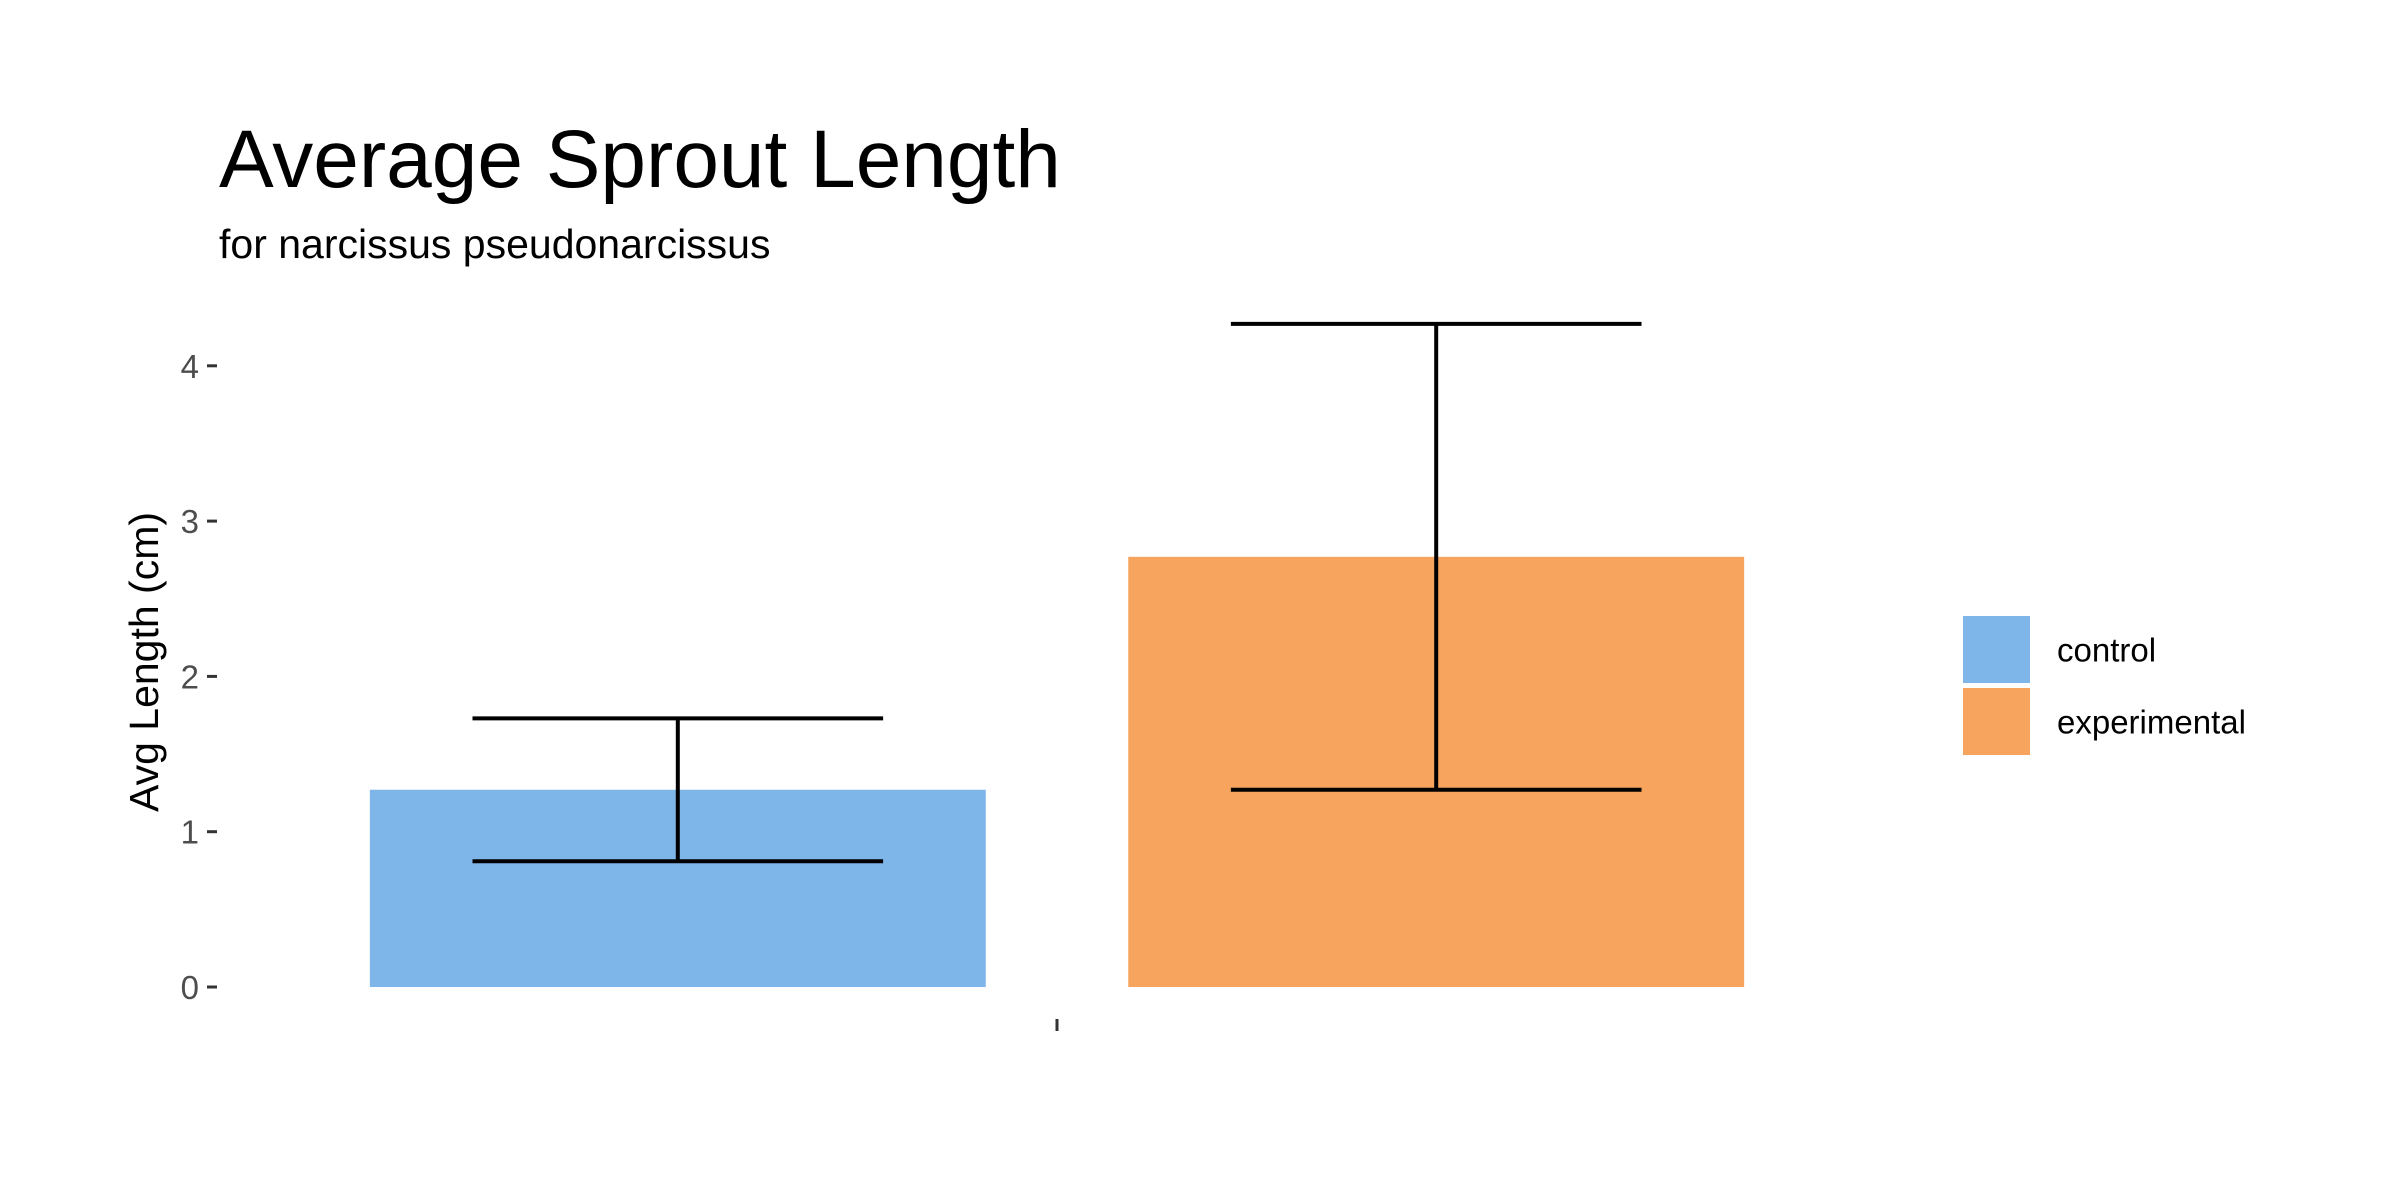 Image resolution: width=2399 pixels, height=1200 pixels. I want to click on error-bar-control, so click(678, 790).